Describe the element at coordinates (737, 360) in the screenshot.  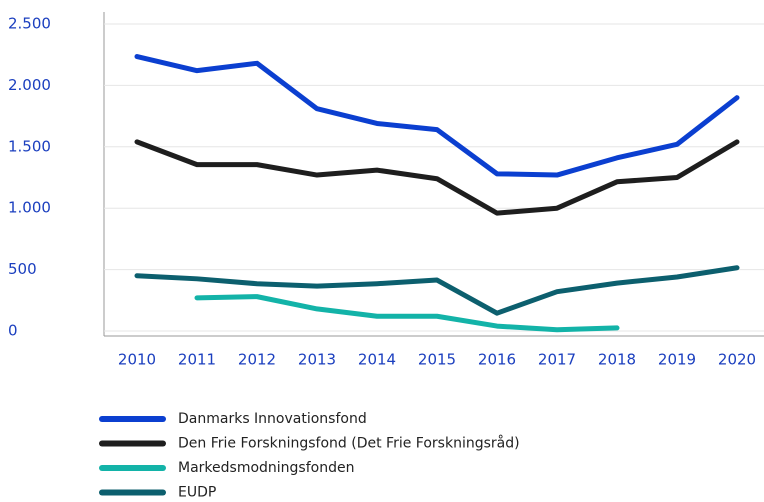
I see `x-tick-label: 2020` at that location.